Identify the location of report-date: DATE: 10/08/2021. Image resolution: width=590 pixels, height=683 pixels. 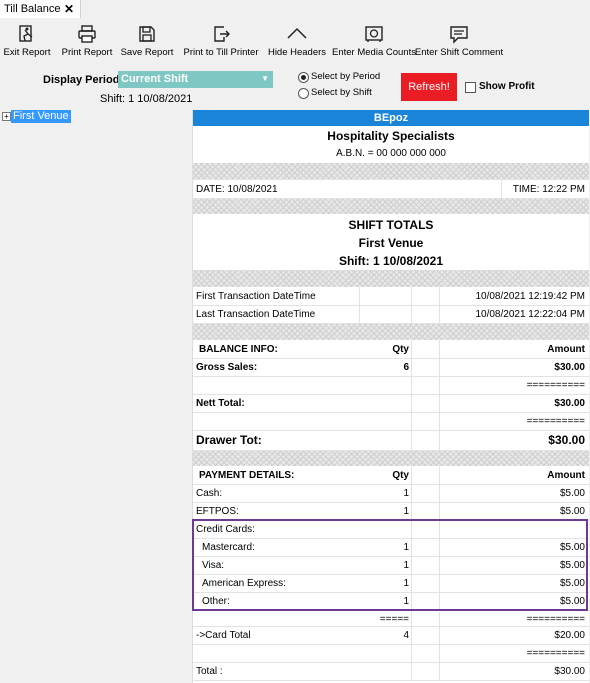
(237, 189).